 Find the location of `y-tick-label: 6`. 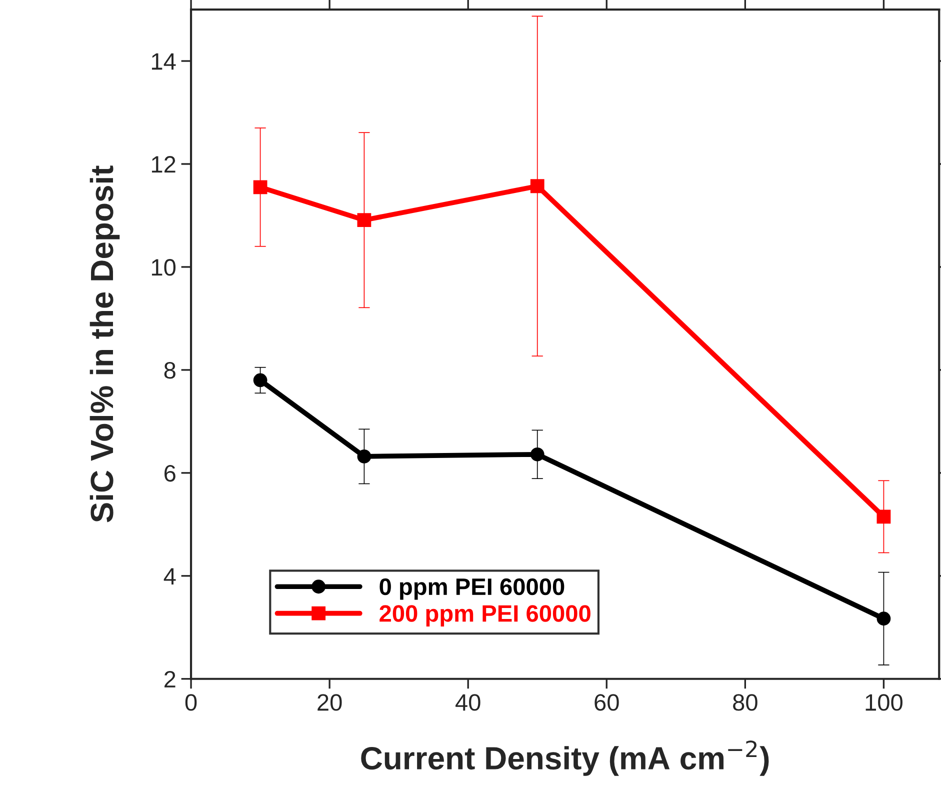

y-tick-label: 6 is located at coordinates (170, 473).